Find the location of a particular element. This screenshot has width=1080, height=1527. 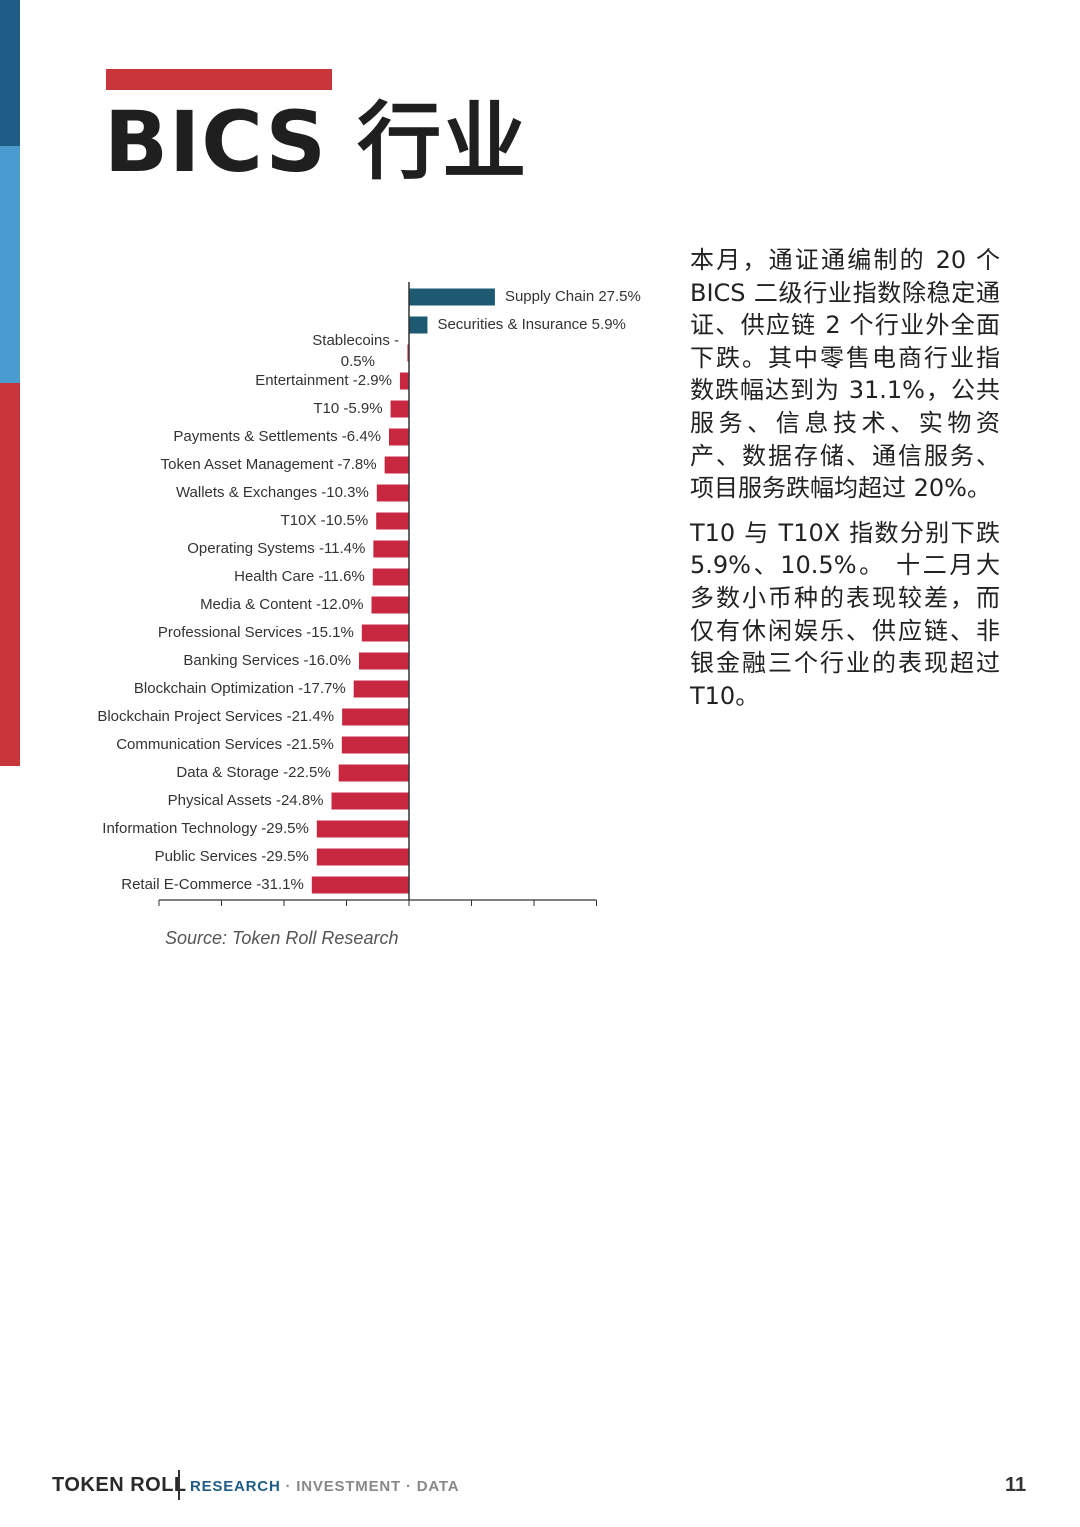

footer-brand: TOKEN ROLL is located at coordinates (119, 1485).